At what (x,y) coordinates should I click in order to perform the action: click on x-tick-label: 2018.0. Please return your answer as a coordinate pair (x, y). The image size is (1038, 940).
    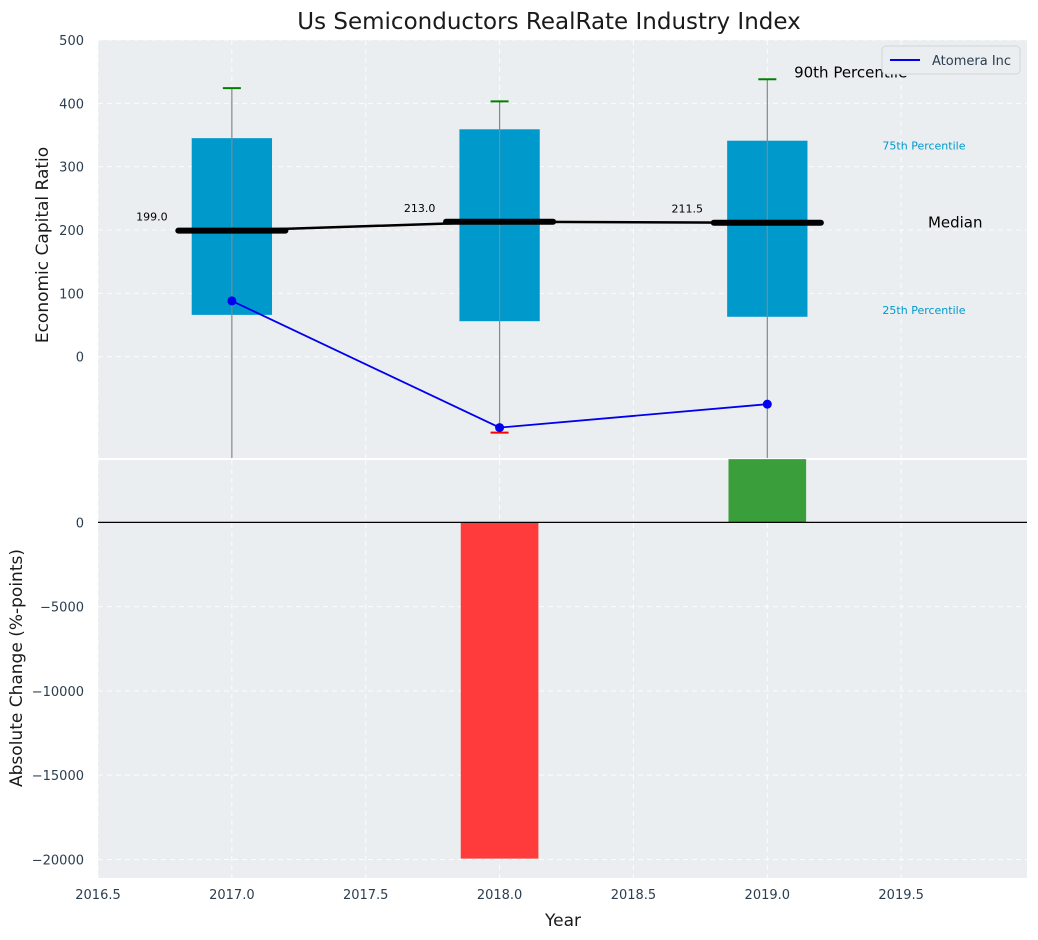
    Looking at the image, I should click on (500, 895).